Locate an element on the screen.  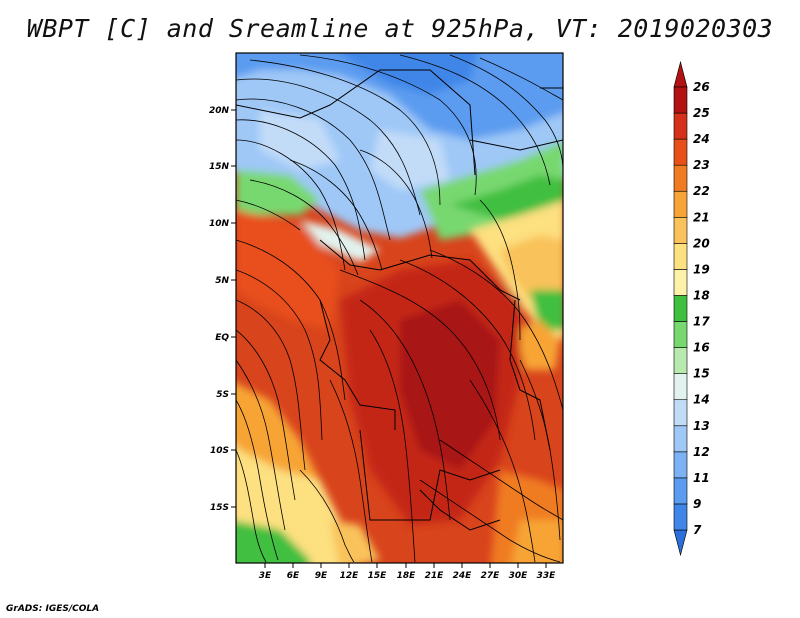
lon-label-24e: 24E is located at coordinates (463, 576).